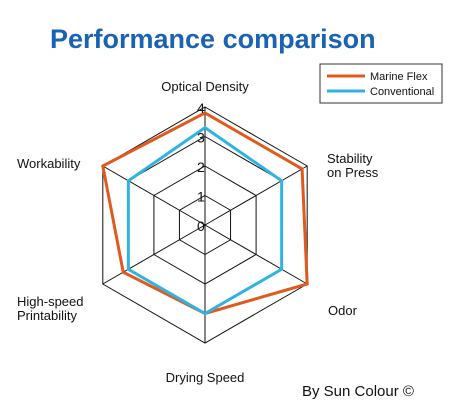  I want to click on tick-label: 2, so click(201, 167).